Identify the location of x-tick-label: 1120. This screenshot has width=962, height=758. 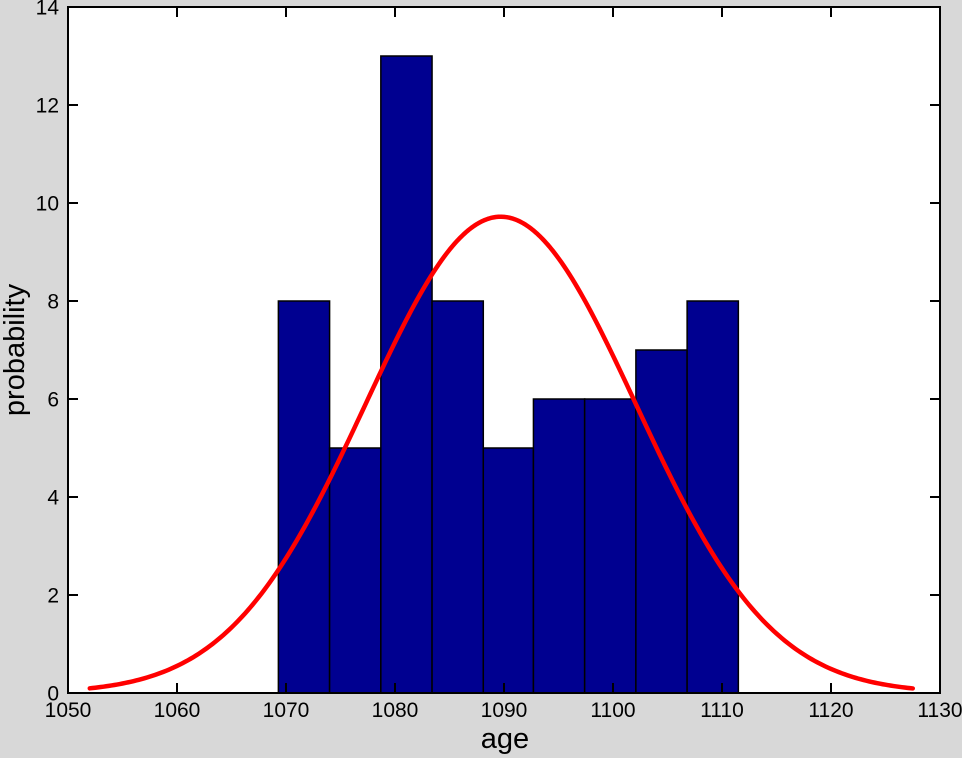
(830, 710).